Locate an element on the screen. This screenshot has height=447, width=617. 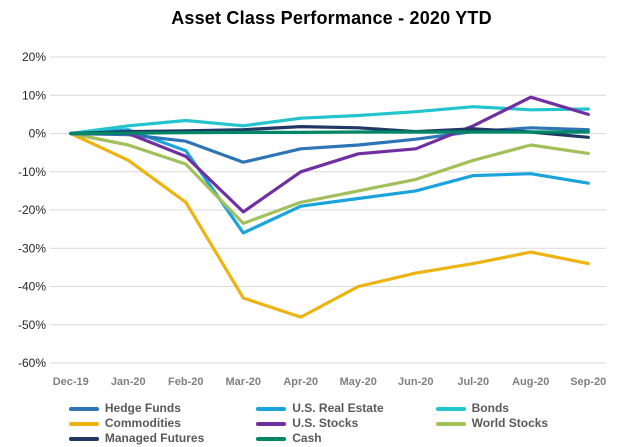
legend-item-u-s-real-estate: U.S. Real Estate is located at coordinates (320, 408).